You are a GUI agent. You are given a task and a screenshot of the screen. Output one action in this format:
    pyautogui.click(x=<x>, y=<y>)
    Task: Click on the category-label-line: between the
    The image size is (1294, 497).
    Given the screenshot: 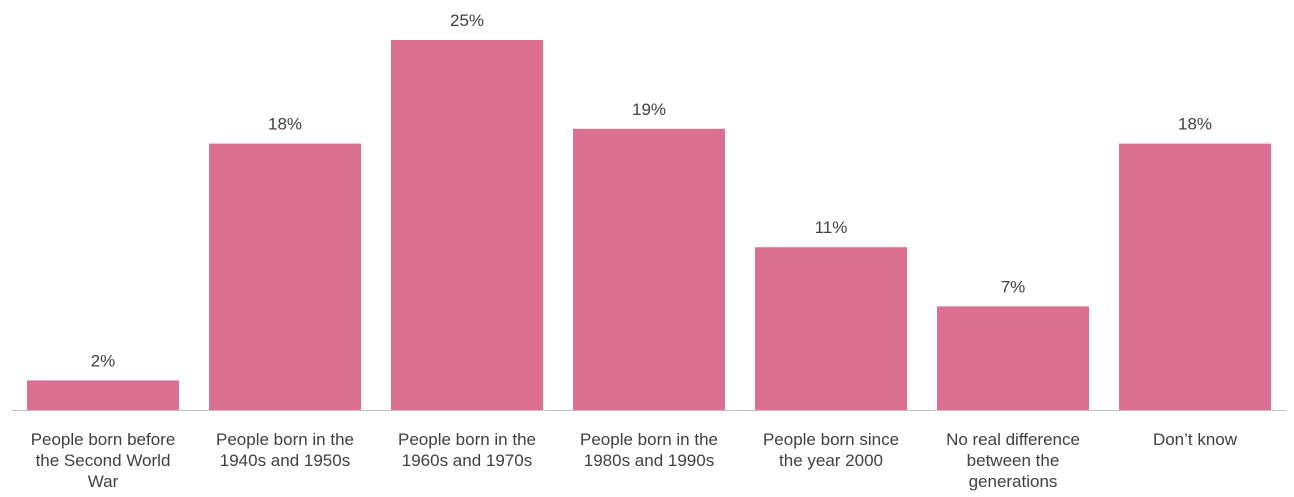 What is the action you would take?
    pyautogui.click(x=1013, y=460)
    